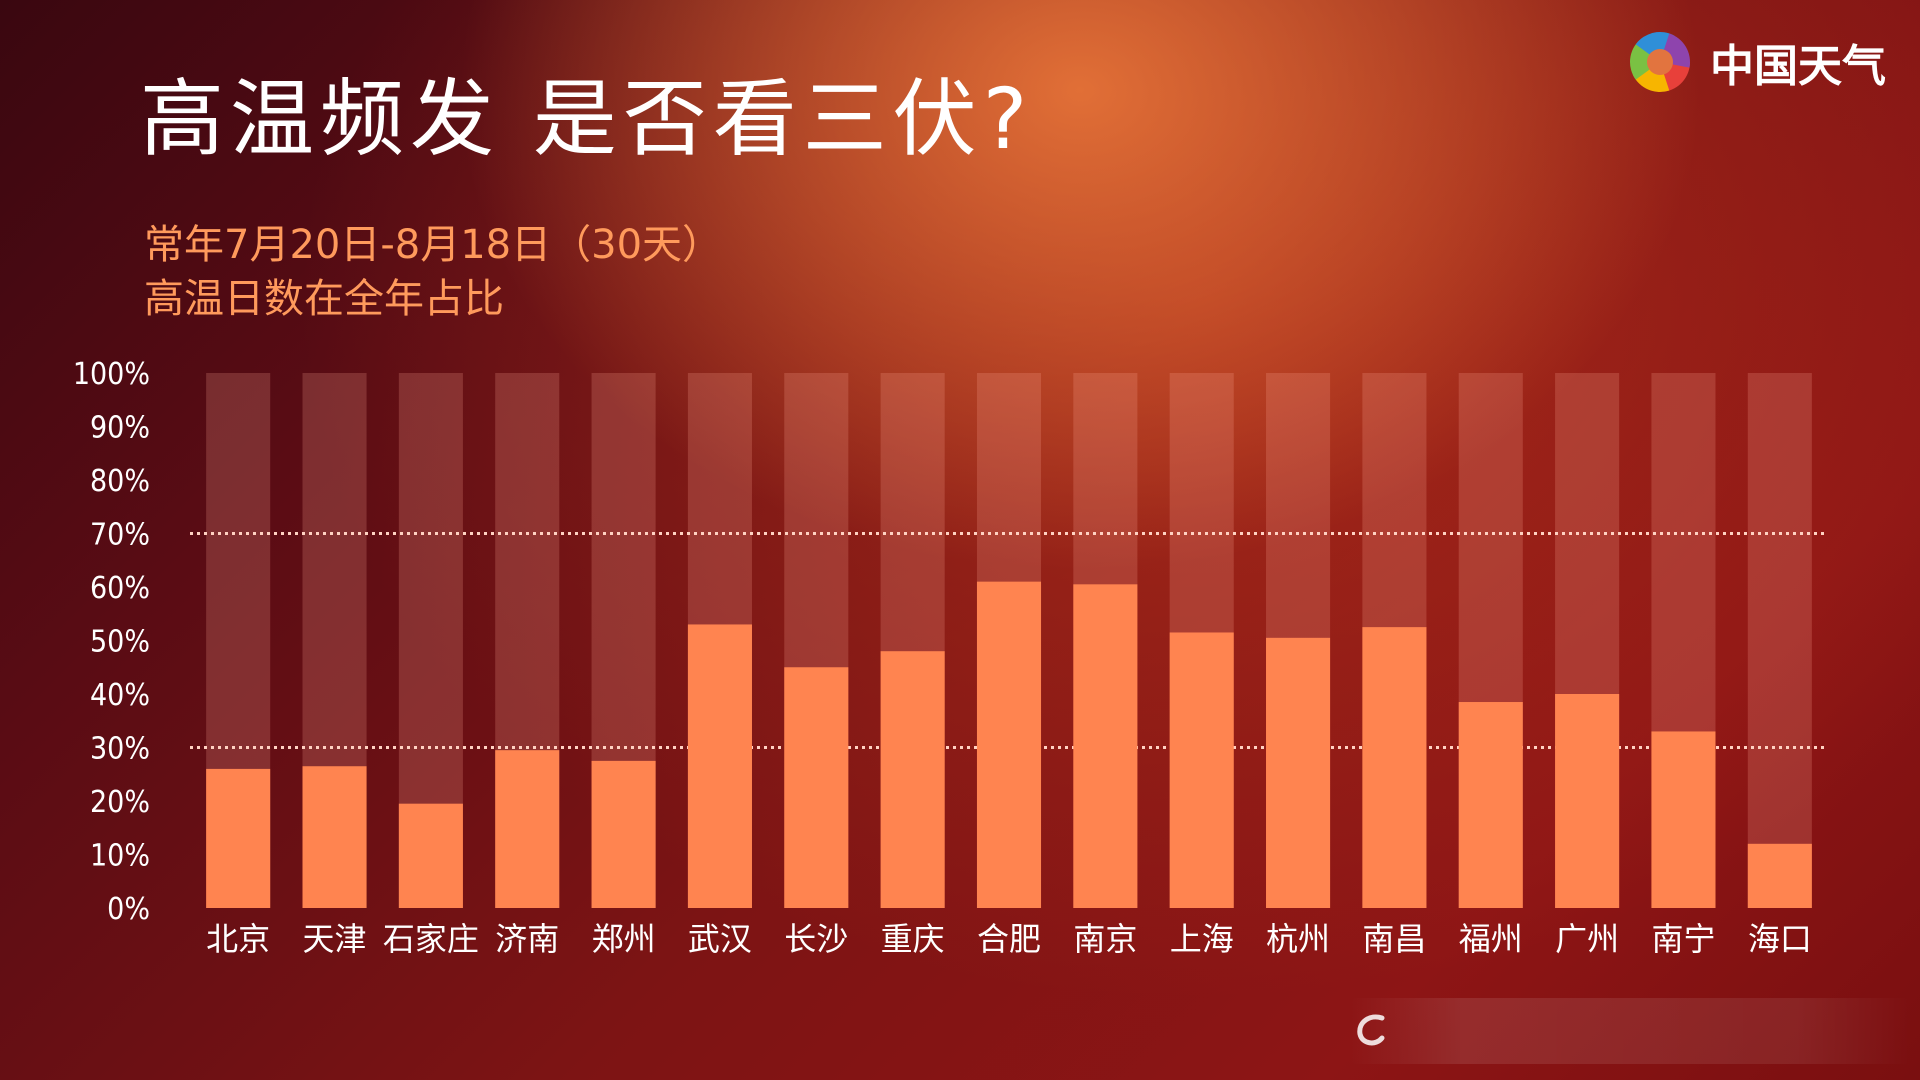 The image size is (1920, 1080). I want to click on y-tick-label: 60%, so click(120, 588).